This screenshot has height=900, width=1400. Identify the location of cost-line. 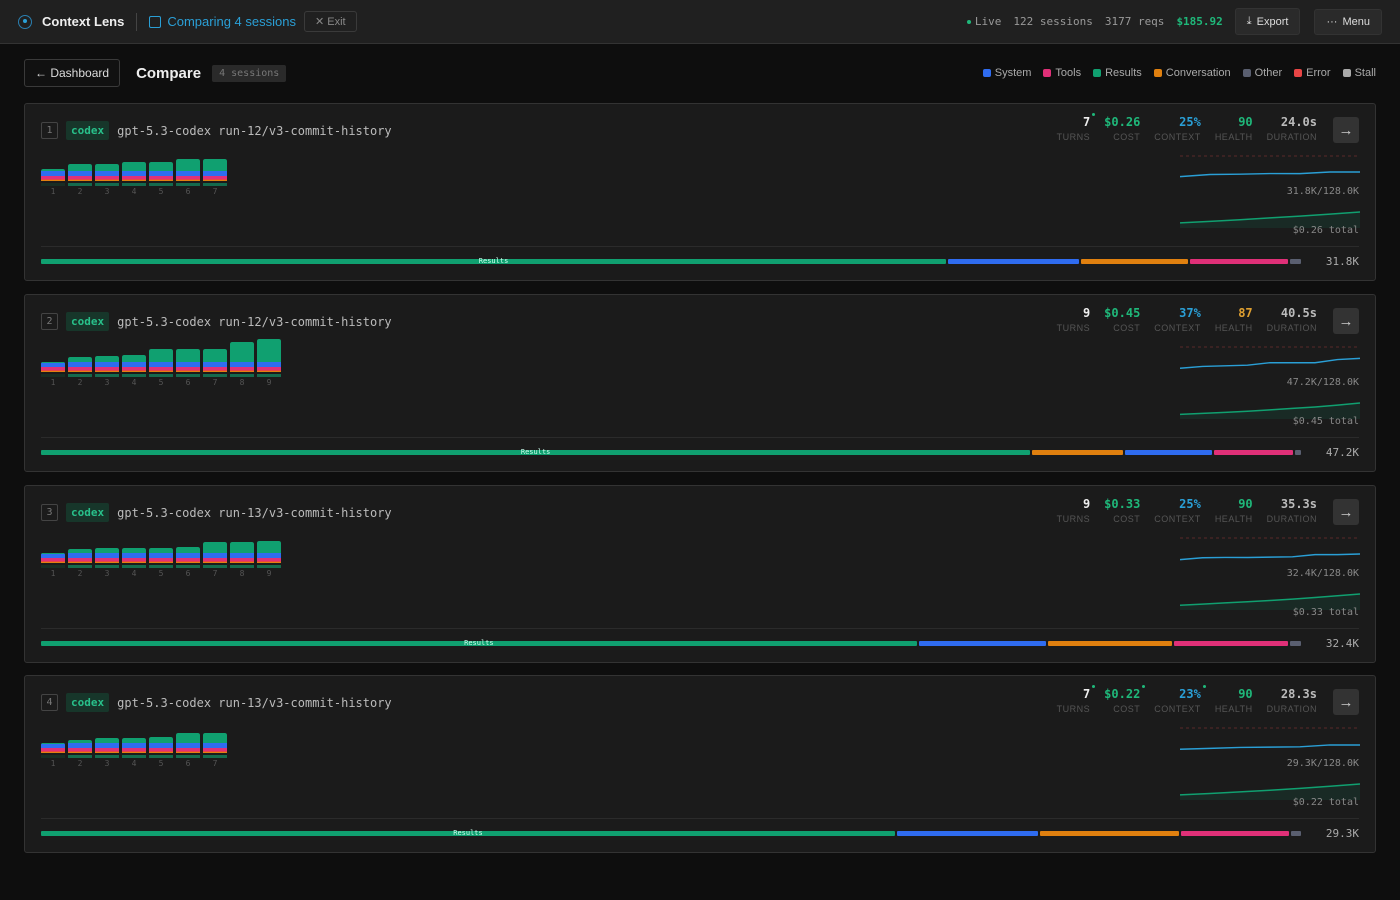
(1270, 217).